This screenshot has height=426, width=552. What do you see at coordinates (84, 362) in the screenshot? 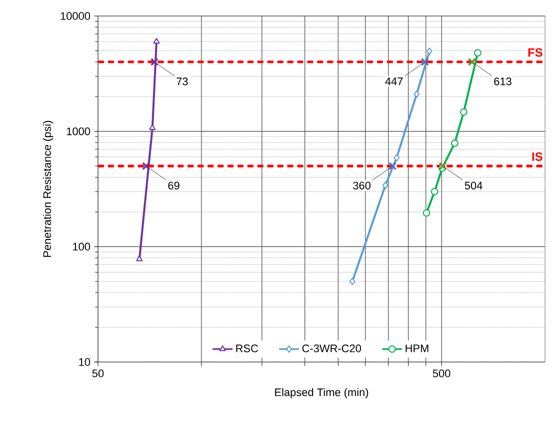
I see `y-tick-label: 10` at bounding box center [84, 362].